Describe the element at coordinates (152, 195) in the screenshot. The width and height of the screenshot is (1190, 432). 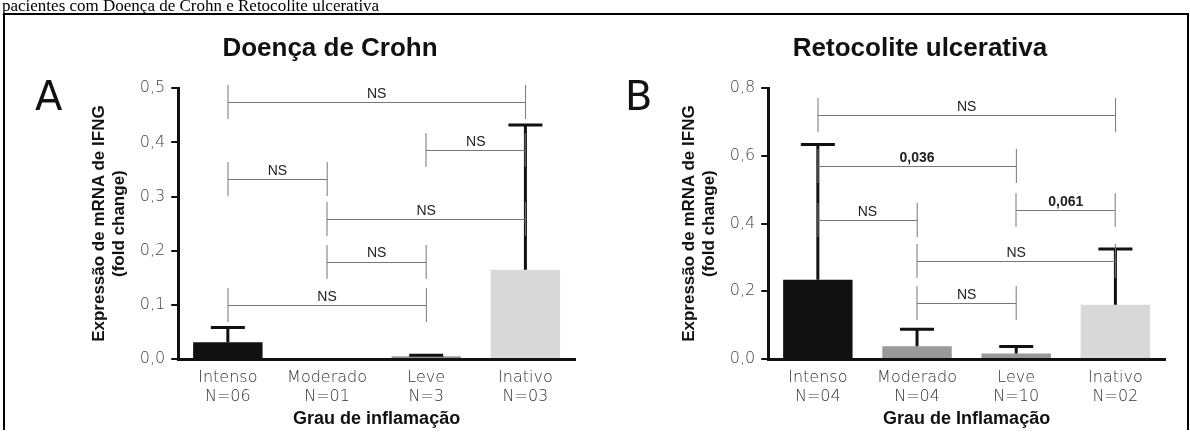
I see `y-tick-label: 0,3` at that location.